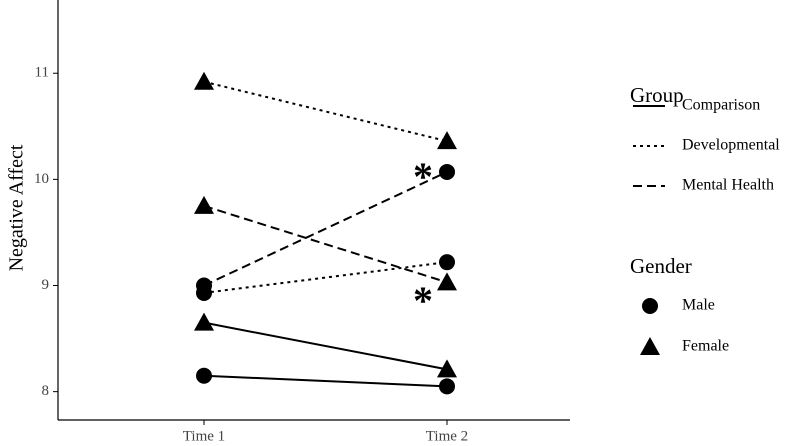  What do you see at coordinates (204, 436) in the screenshot?
I see `x-tick-label: Time 1` at bounding box center [204, 436].